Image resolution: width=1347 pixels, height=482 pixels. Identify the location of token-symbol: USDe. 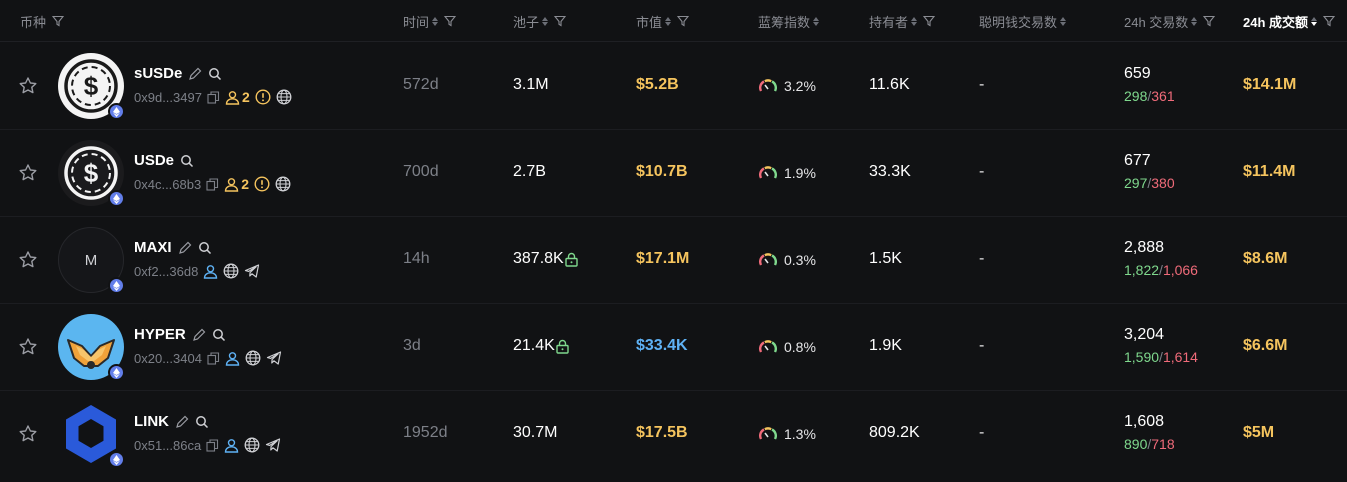
(164, 160).